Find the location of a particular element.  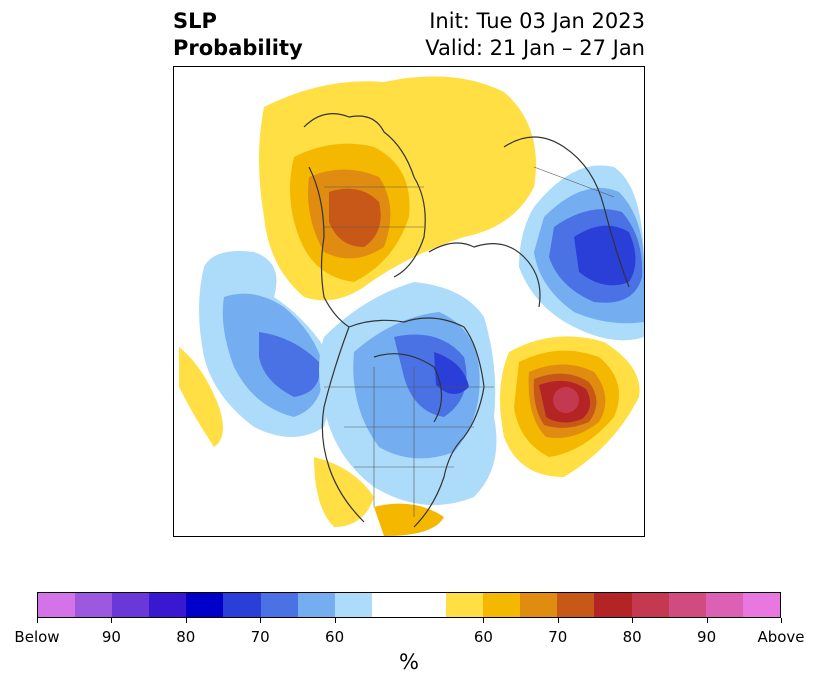

below-normal-region-north-america is located at coordinates (408, 393).